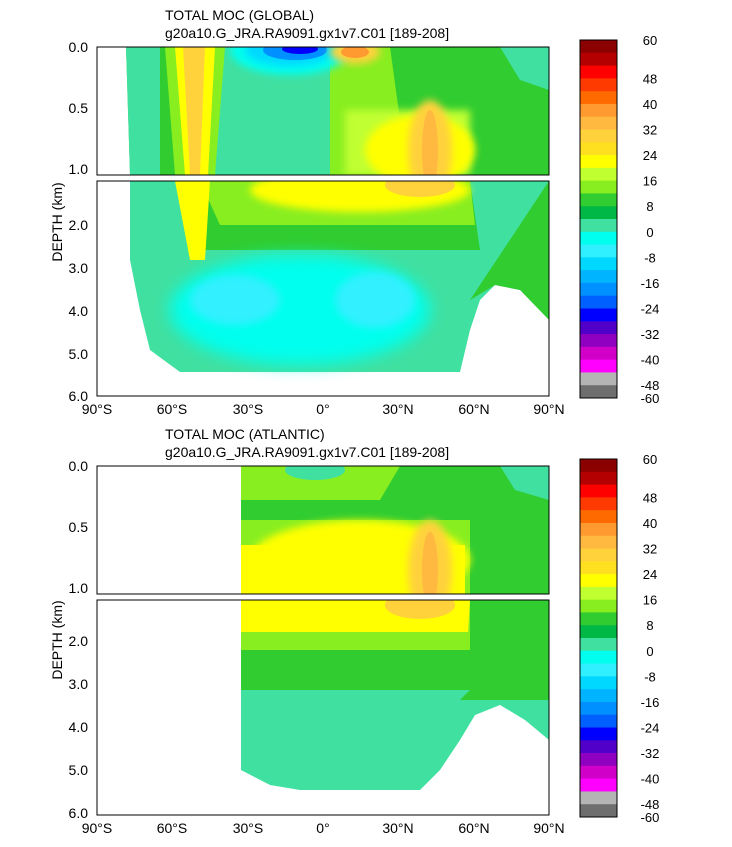  I want to click on colorbar-label: 32, so click(650, 549).